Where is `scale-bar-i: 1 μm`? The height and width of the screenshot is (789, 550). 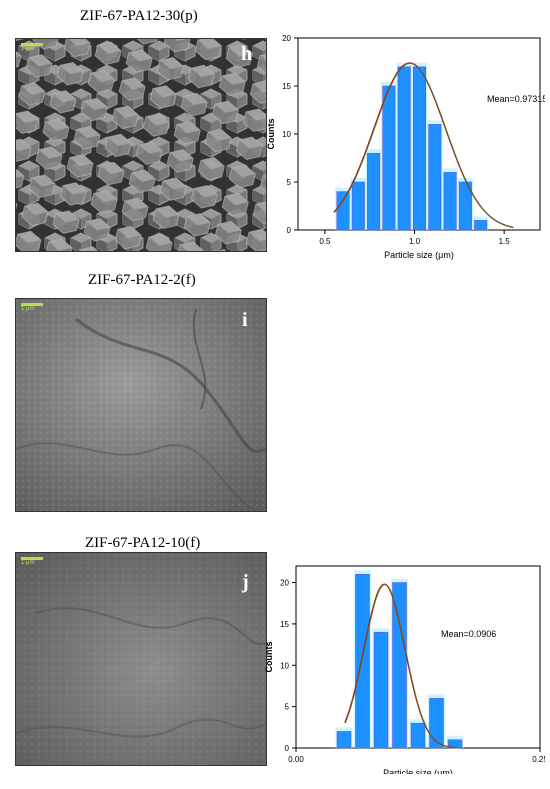
scale-bar-i: 1 μm is located at coordinates (32, 307).